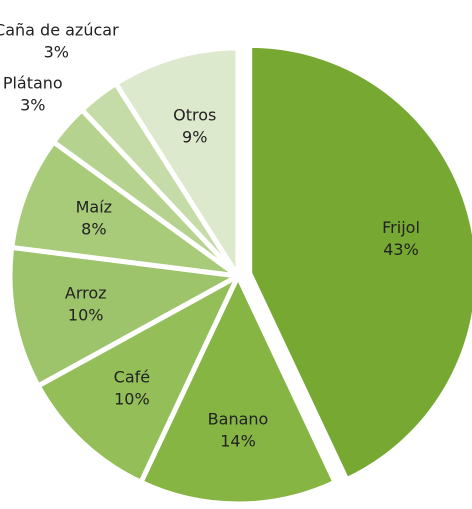 Image resolution: width=472 pixels, height=509 pixels. What do you see at coordinates (59, 29) in the screenshot?
I see `slice-label: Caña de azúcar` at bounding box center [59, 29].